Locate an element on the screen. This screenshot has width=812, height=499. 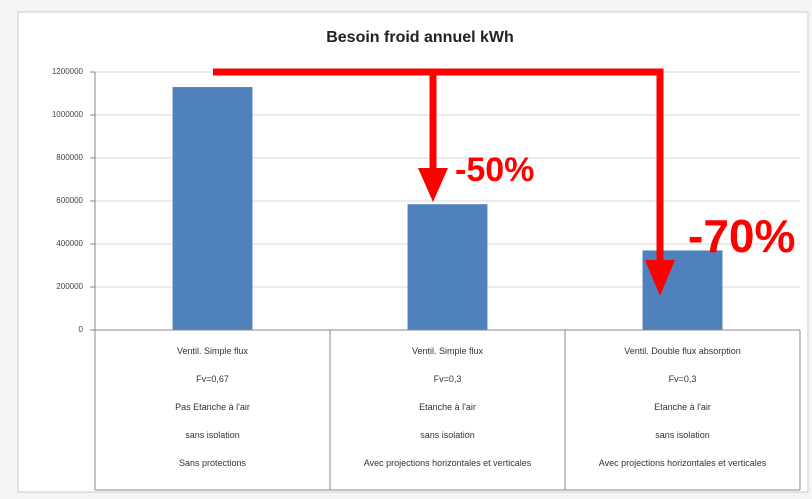
category-label: Ventil. Double flux absorption is located at coordinates (682, 351).